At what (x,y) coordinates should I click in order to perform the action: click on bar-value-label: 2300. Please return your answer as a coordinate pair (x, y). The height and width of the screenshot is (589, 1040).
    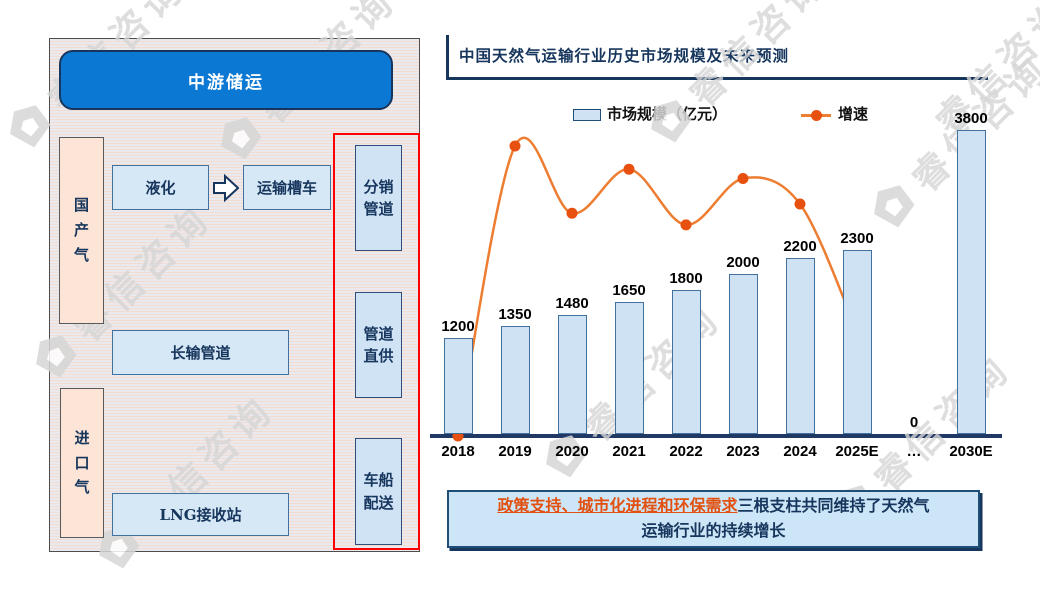
    Looking at the image, I should click on (857, 238).